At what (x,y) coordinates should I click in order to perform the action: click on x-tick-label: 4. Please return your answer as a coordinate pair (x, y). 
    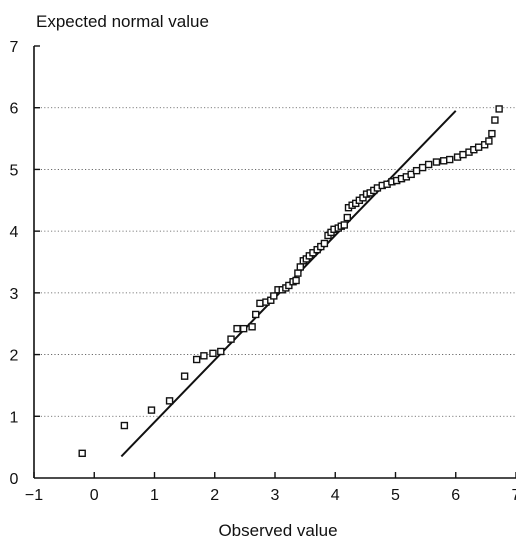
    Looking at the image, I should click on (335, 495).